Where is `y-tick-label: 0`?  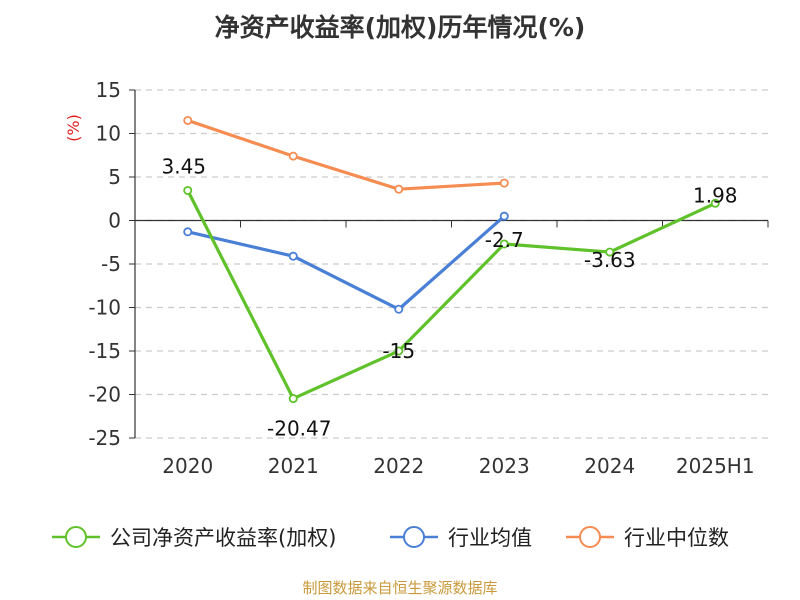
y-tick-label: 0 is located at coordinates (114, 221).